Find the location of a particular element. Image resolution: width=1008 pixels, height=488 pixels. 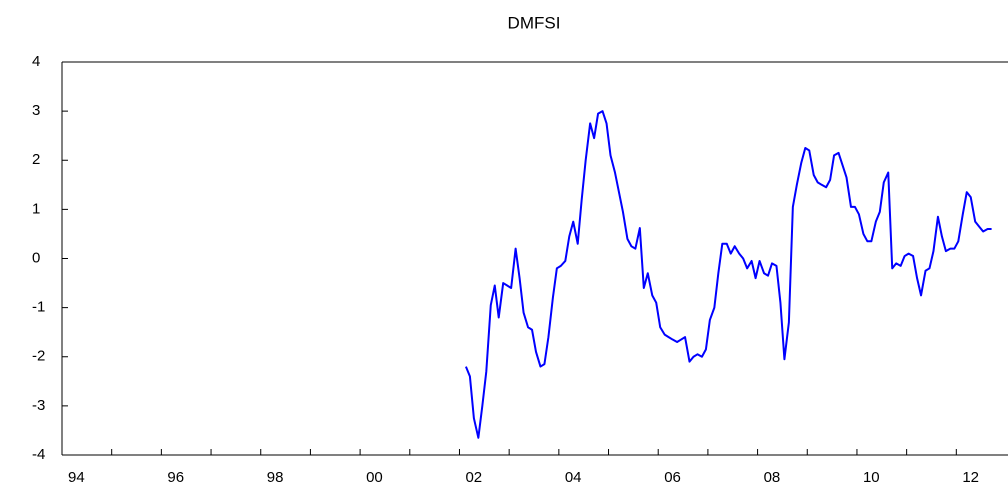

x-tick-label: 96 is located at coordinates (175, 477).